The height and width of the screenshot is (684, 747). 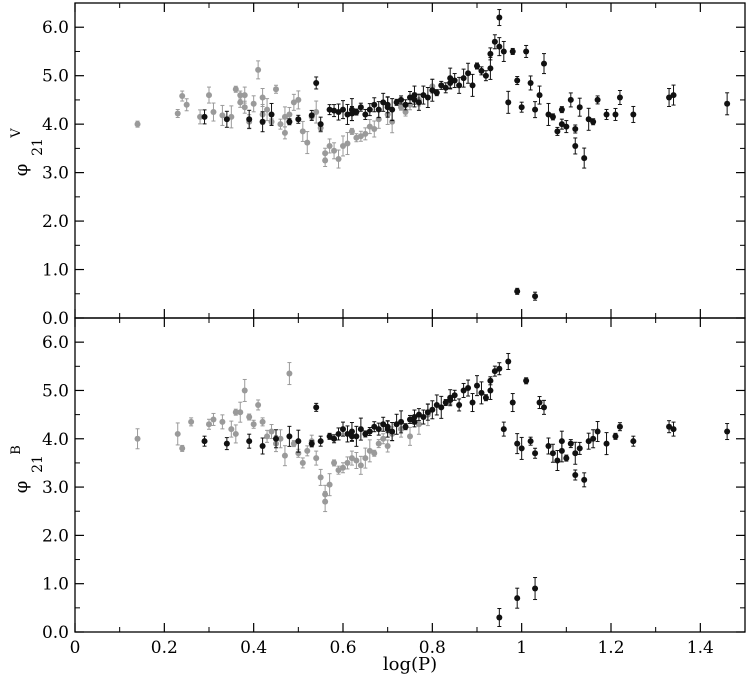 What do you see at coordinates (16, 133) in the screenshot?
I see `top-ylabel-sup: V` at bounding box center [16, 133].